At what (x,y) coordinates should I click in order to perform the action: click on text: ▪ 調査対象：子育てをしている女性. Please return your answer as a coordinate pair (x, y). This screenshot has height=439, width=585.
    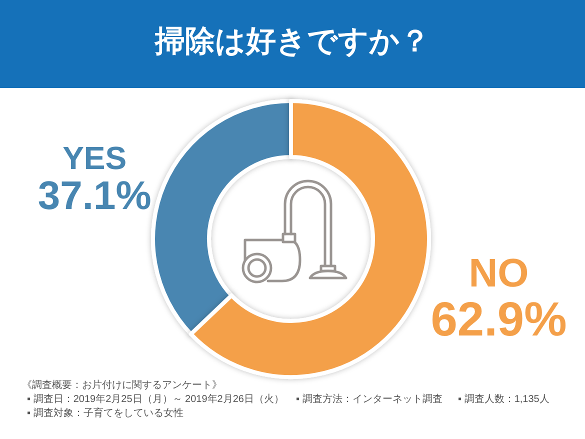
    Looking at the image, I should click on (105, 414).